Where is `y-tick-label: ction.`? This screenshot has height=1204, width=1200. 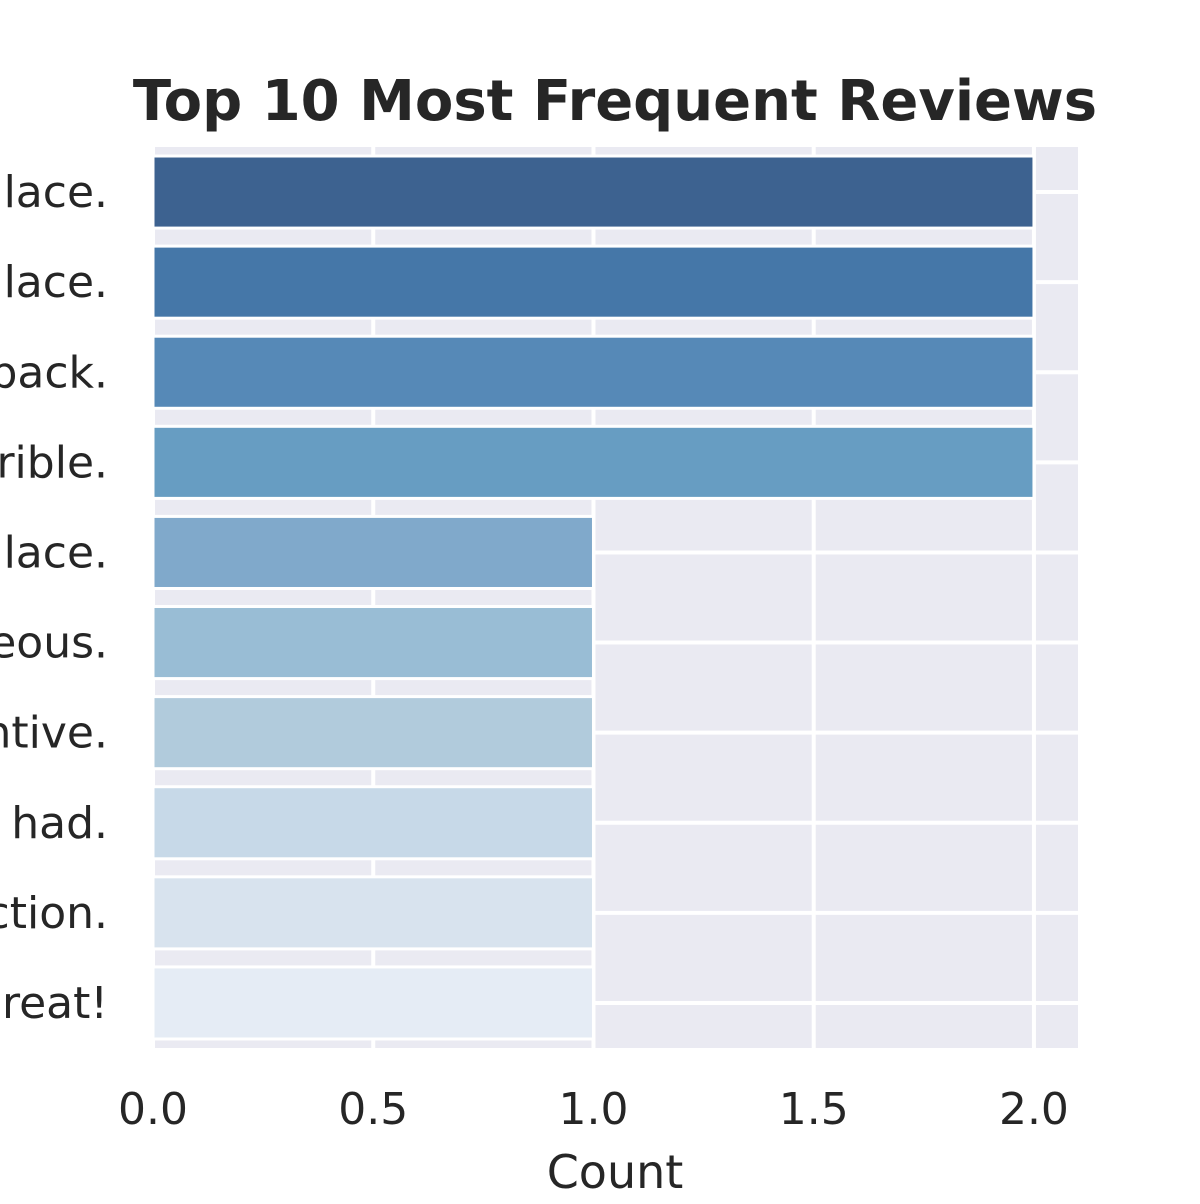 y-tick-label: ction. is located at coordinates (54, 913).